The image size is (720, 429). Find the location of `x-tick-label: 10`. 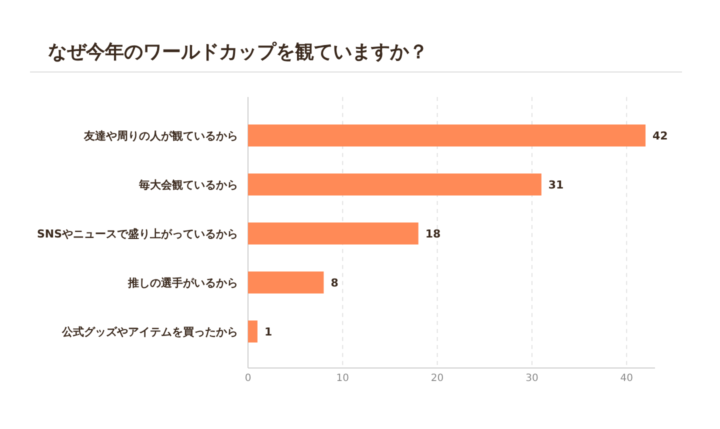

x-tick-label: 10 is located at coordinates (343, 378).